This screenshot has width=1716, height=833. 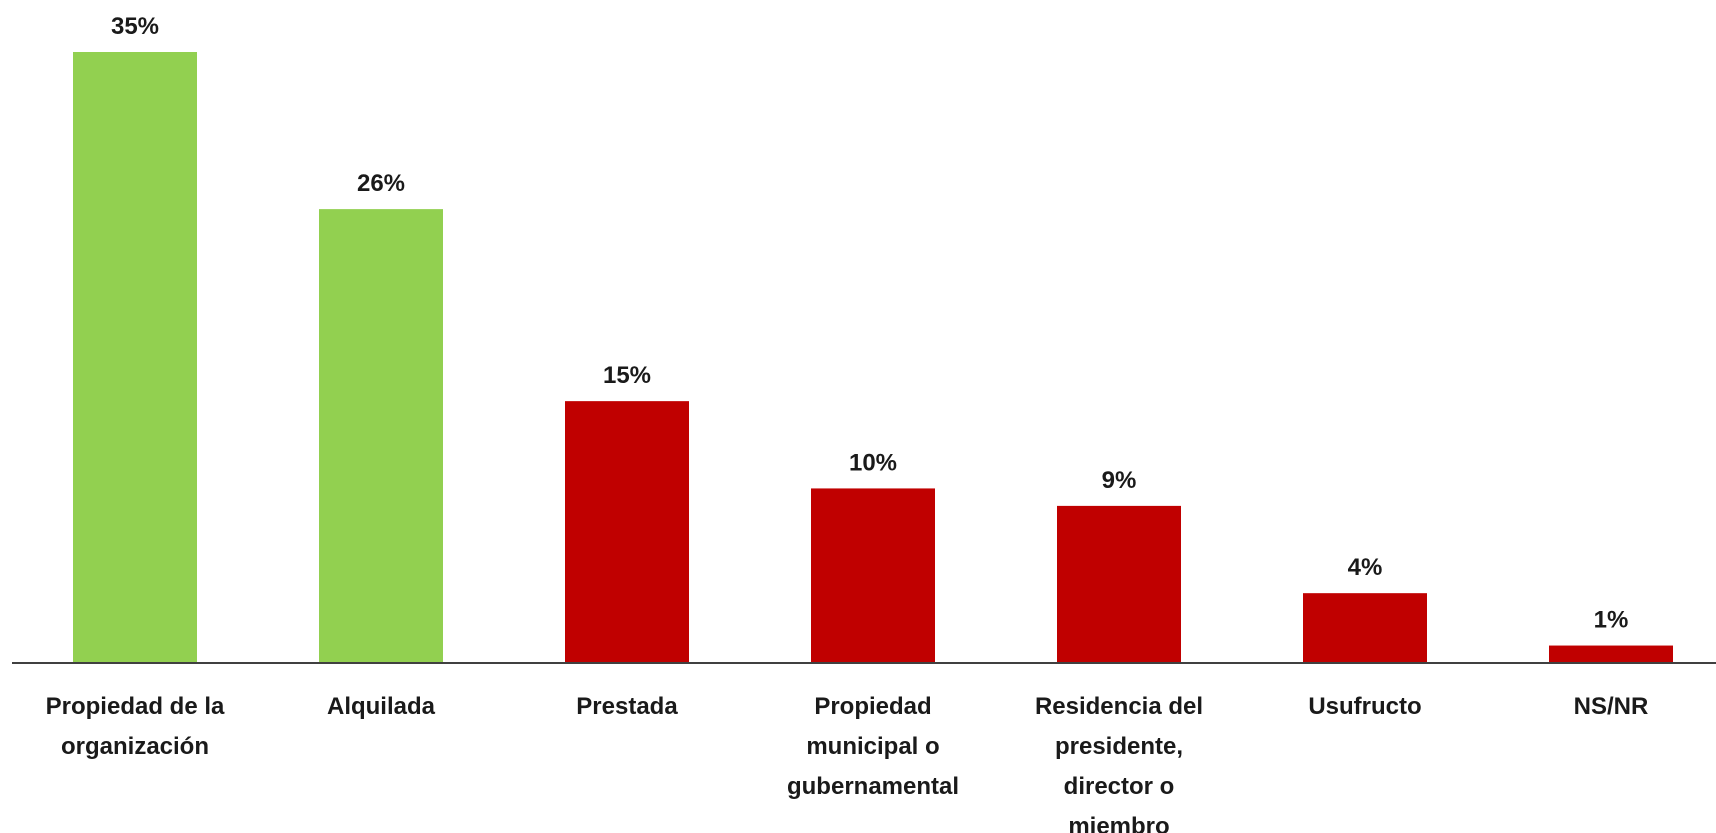 What do you see at coordinates (1365, 567) in the screenshot?
I see `value-label-5: 4%` at bounding box center [1365, 567].